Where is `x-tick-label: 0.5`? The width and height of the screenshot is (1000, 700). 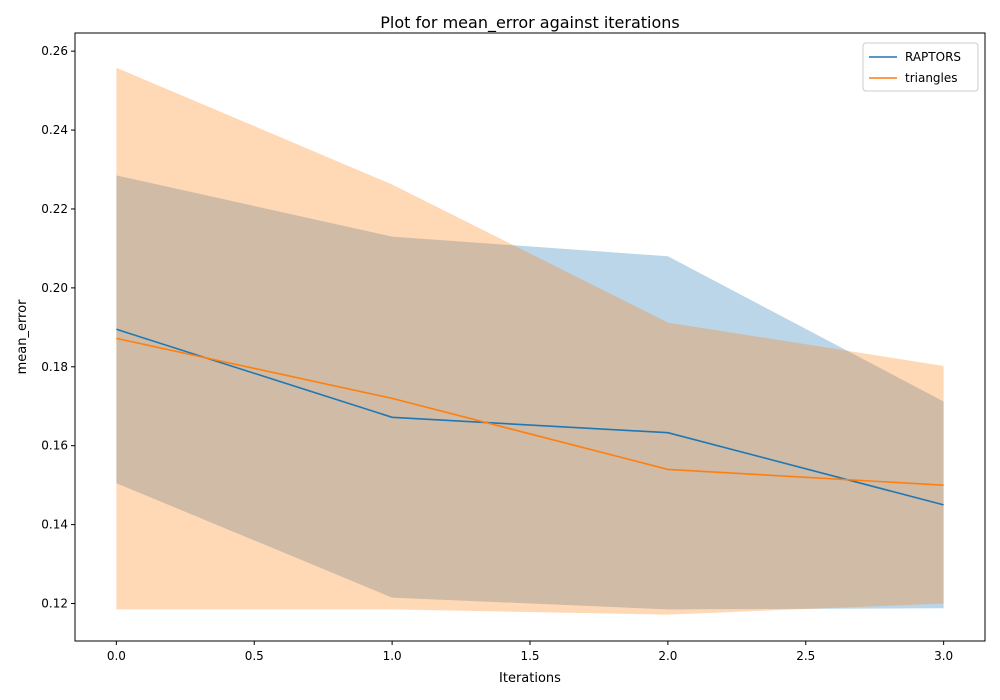 x-tick-label: 0.5 is located at coordinates (254, 656).